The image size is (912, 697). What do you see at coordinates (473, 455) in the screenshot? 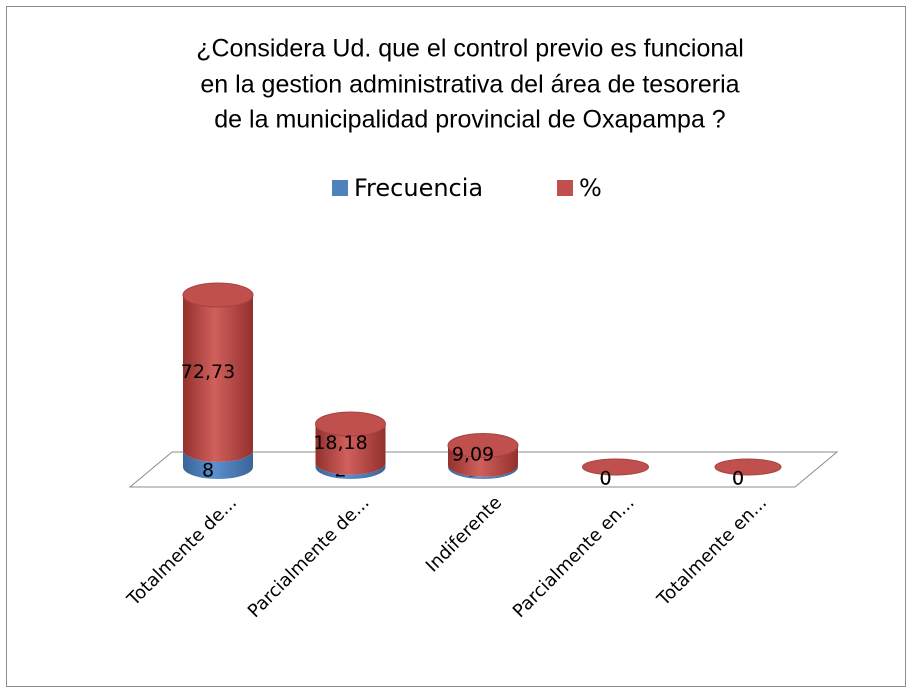
I see `value-label: 9,09` at bounding box center [473, 455].